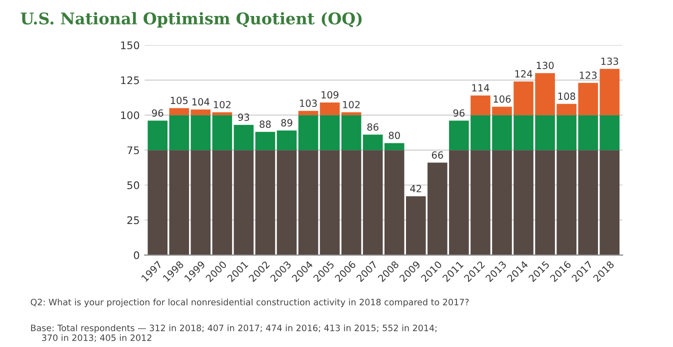 This screenshot has height=347, width=673. What do you see at coordinates (437, 155) in the screenshot?
I see `total-label: 66` at bounding box center [437, 155].